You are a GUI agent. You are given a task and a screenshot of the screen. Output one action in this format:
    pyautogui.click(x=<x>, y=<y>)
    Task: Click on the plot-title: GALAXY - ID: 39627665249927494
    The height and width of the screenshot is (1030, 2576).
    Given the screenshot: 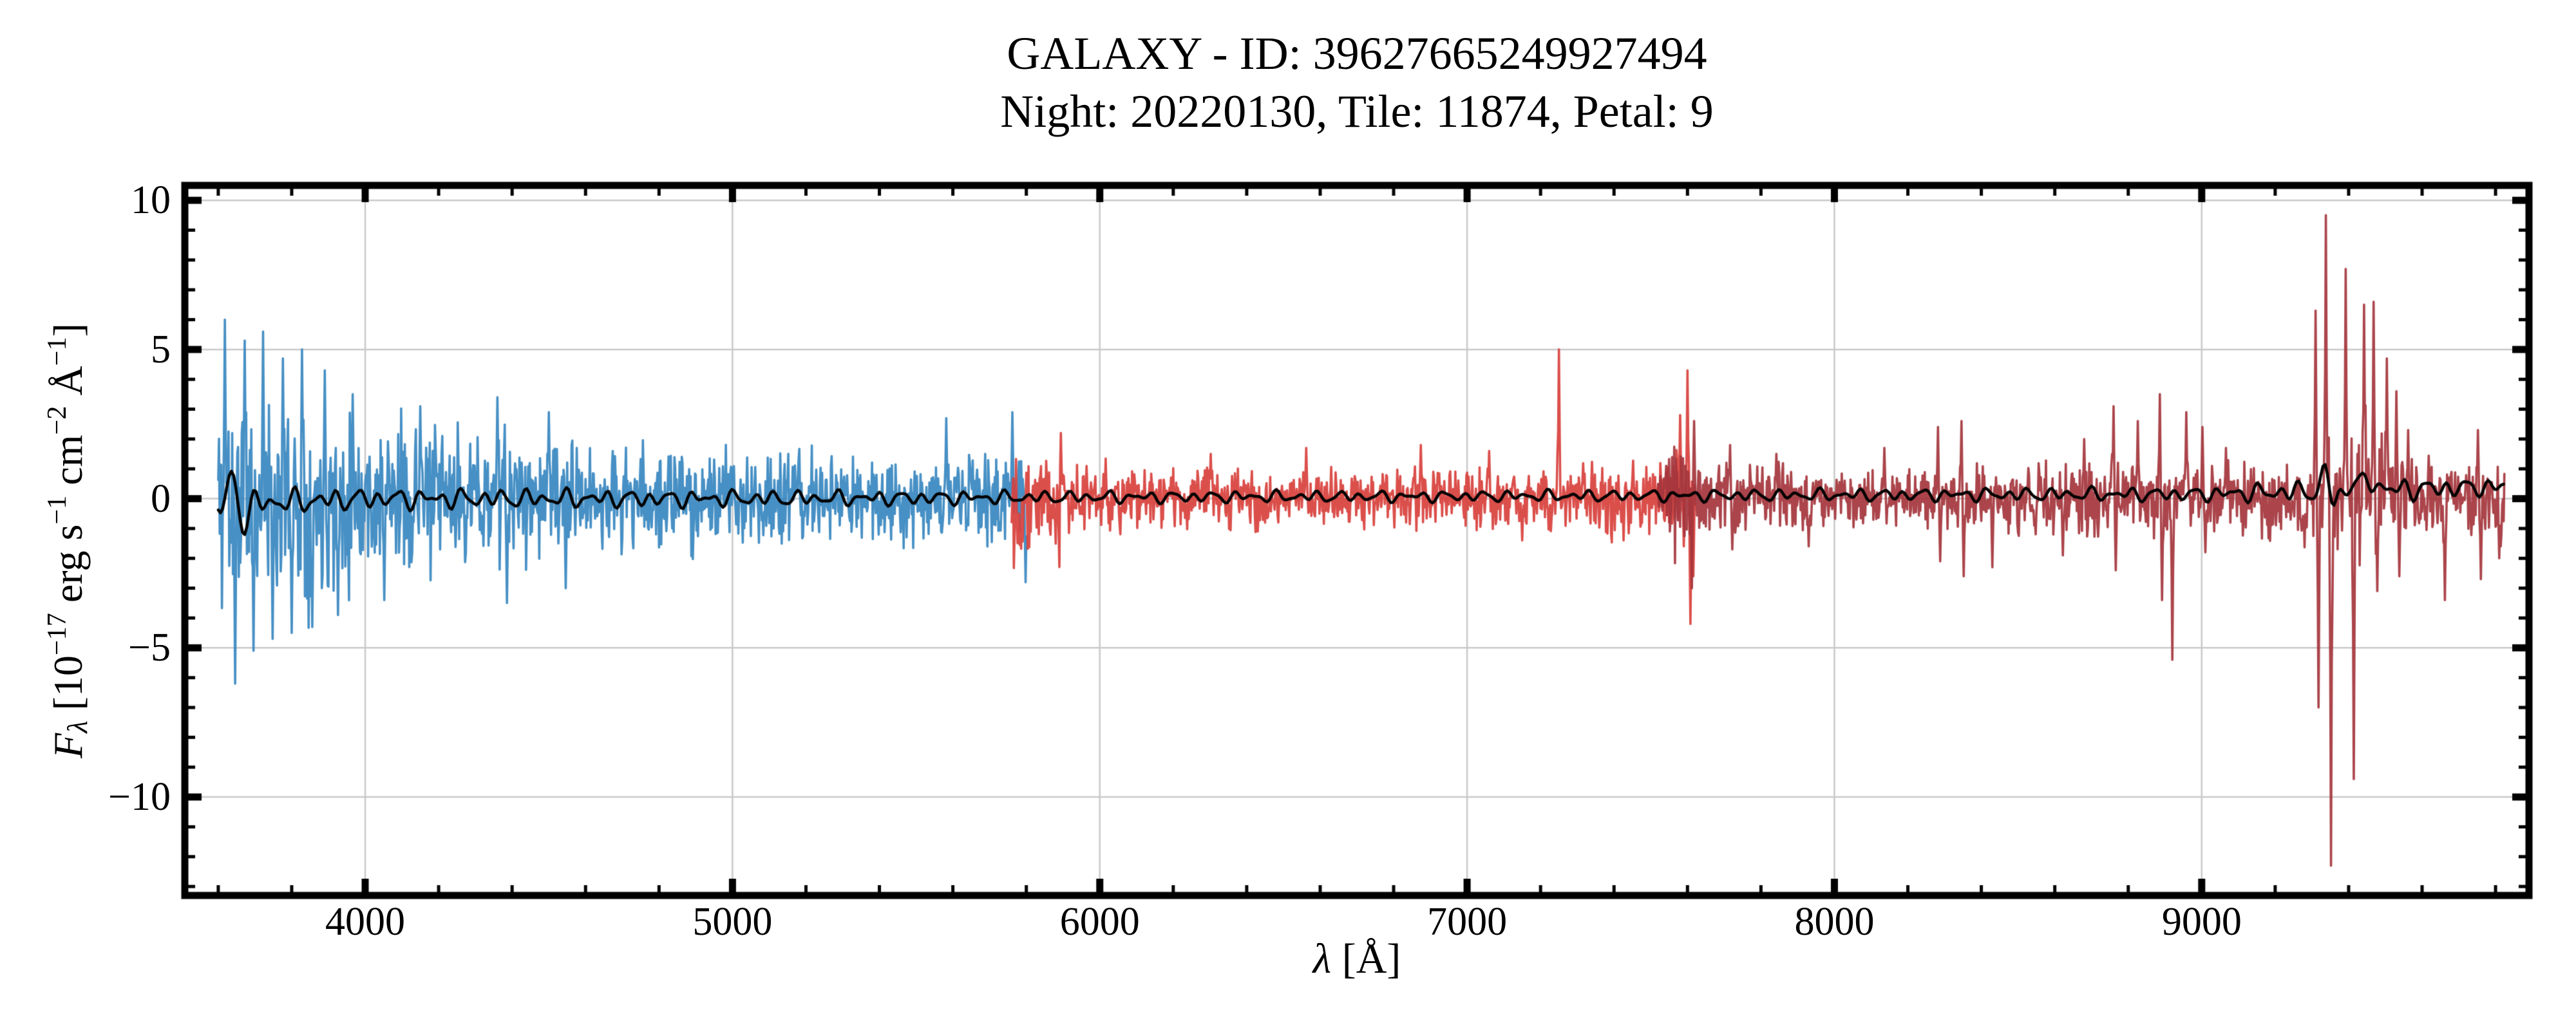 What is the action you would take?
    pyautogui.click(x=1357, y=53)
    